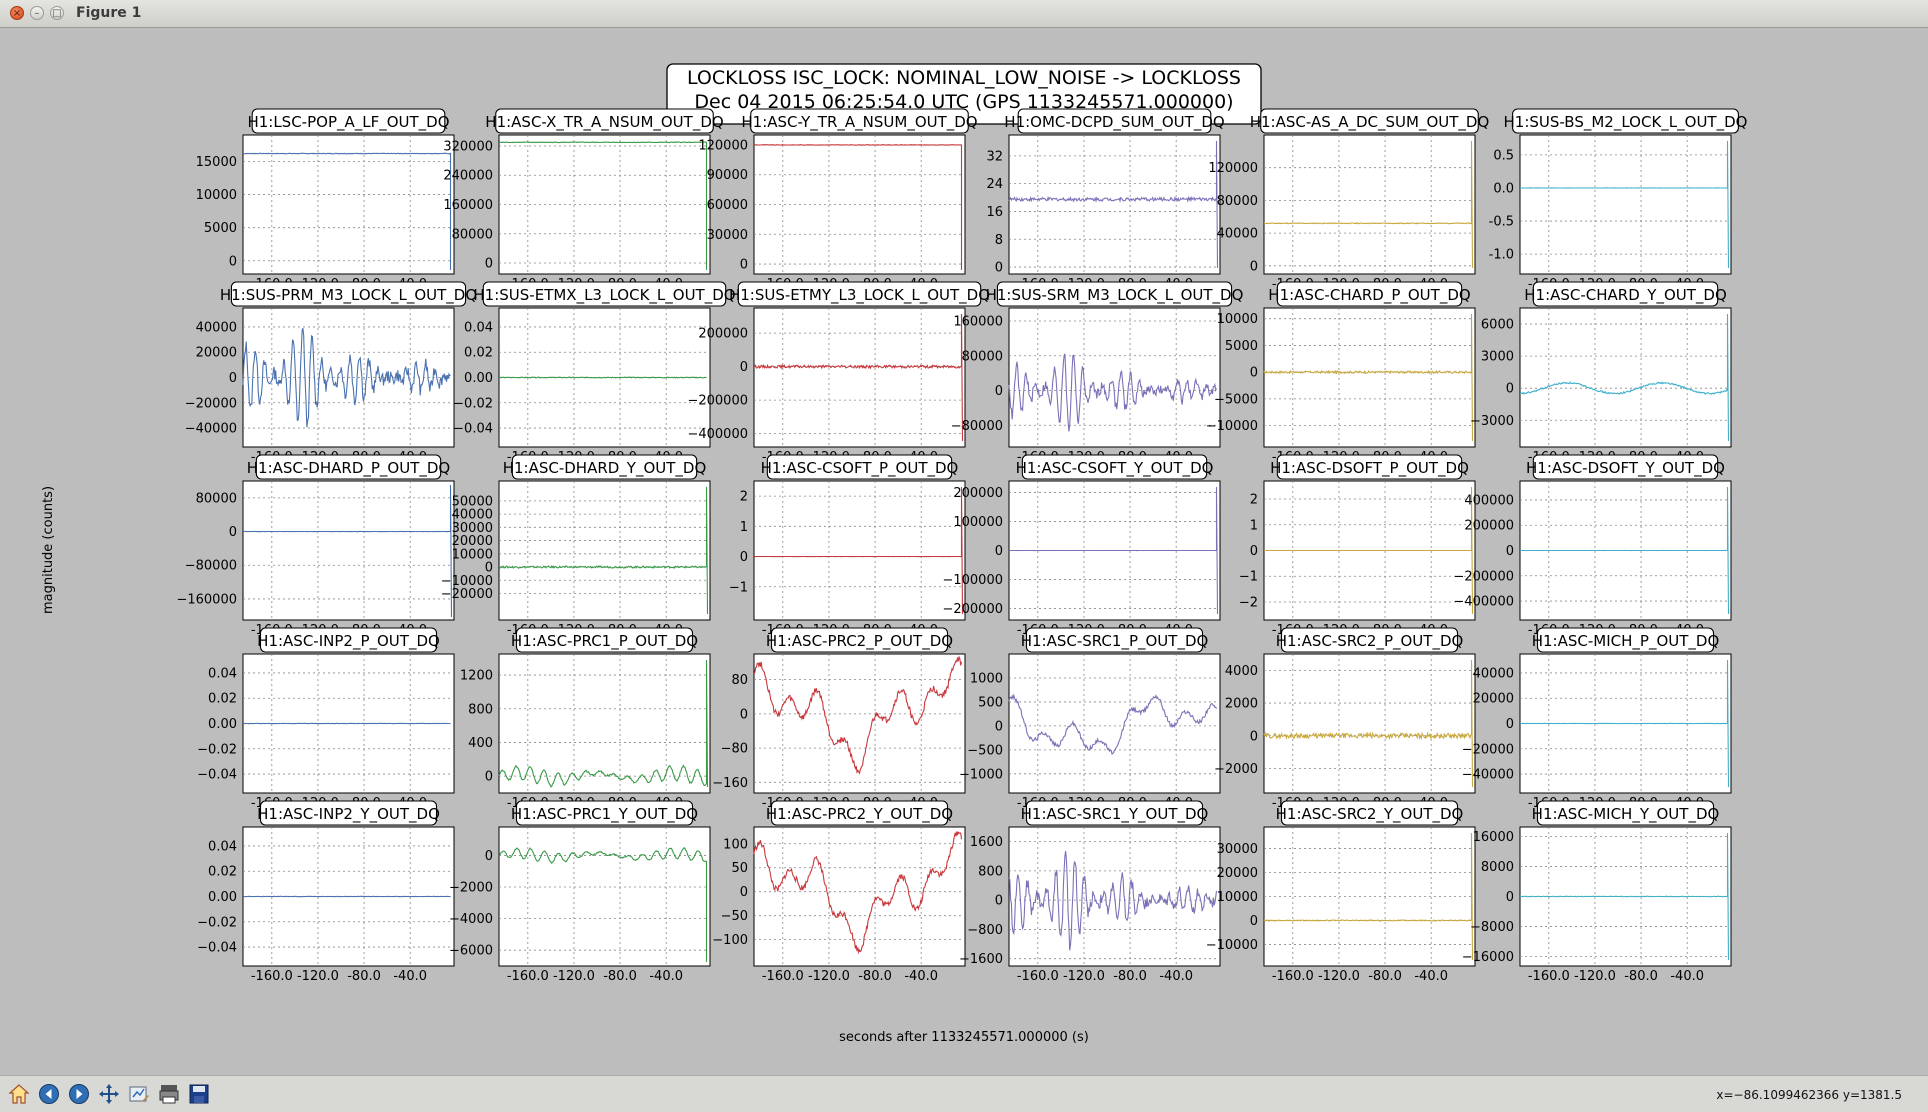 The image size is (1928, 1112). What do you see at coordinates (220, 228) in the screenshot?
I see `y-tick-label: 5000` at bounding box center [220, 228].